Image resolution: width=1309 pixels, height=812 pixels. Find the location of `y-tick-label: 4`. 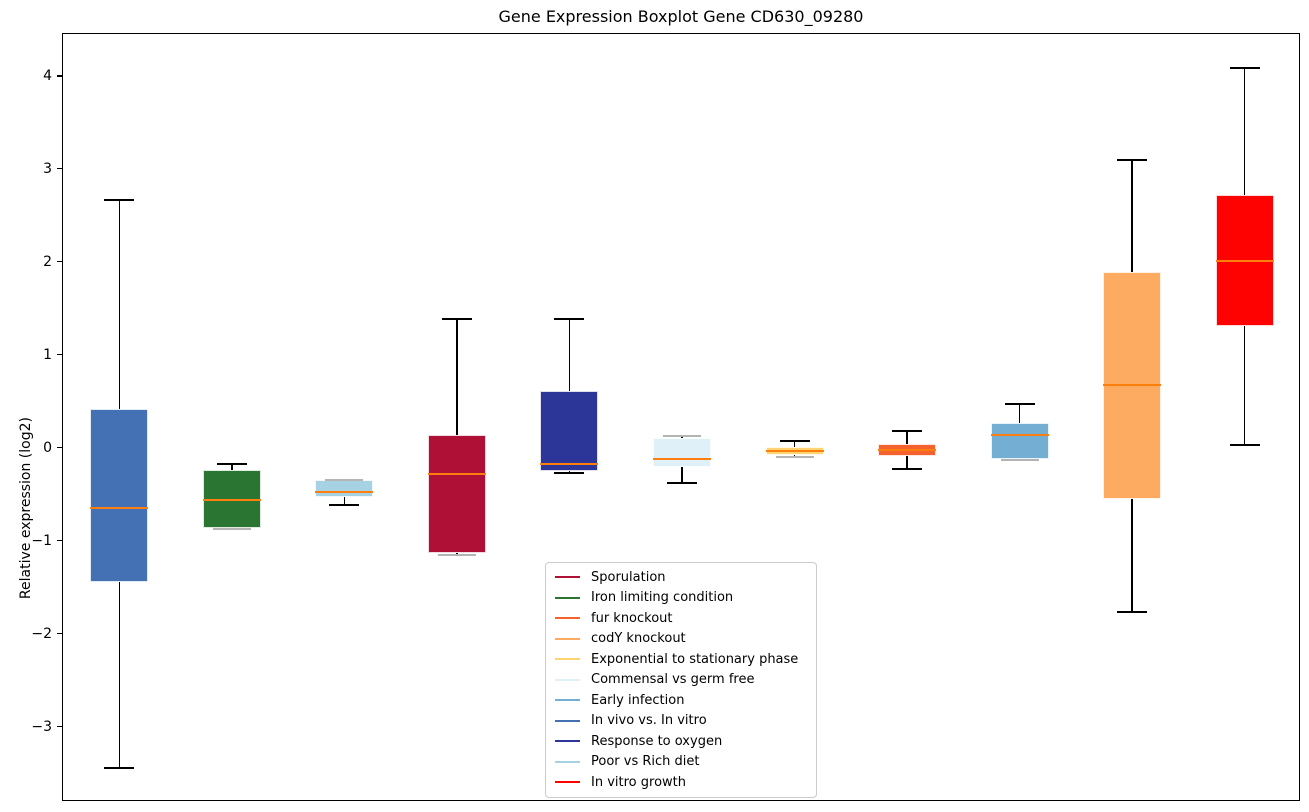

y-tick-label: 4 is located at coordinates (47, 75).